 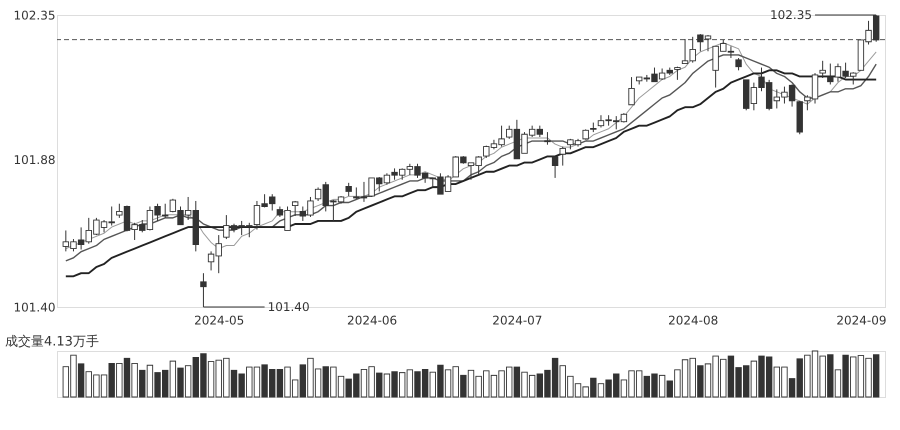 What do you see at coordinates (289, 307) in the screenshot?
I see `annotation: 101.40` at bounding box center [289, 307].